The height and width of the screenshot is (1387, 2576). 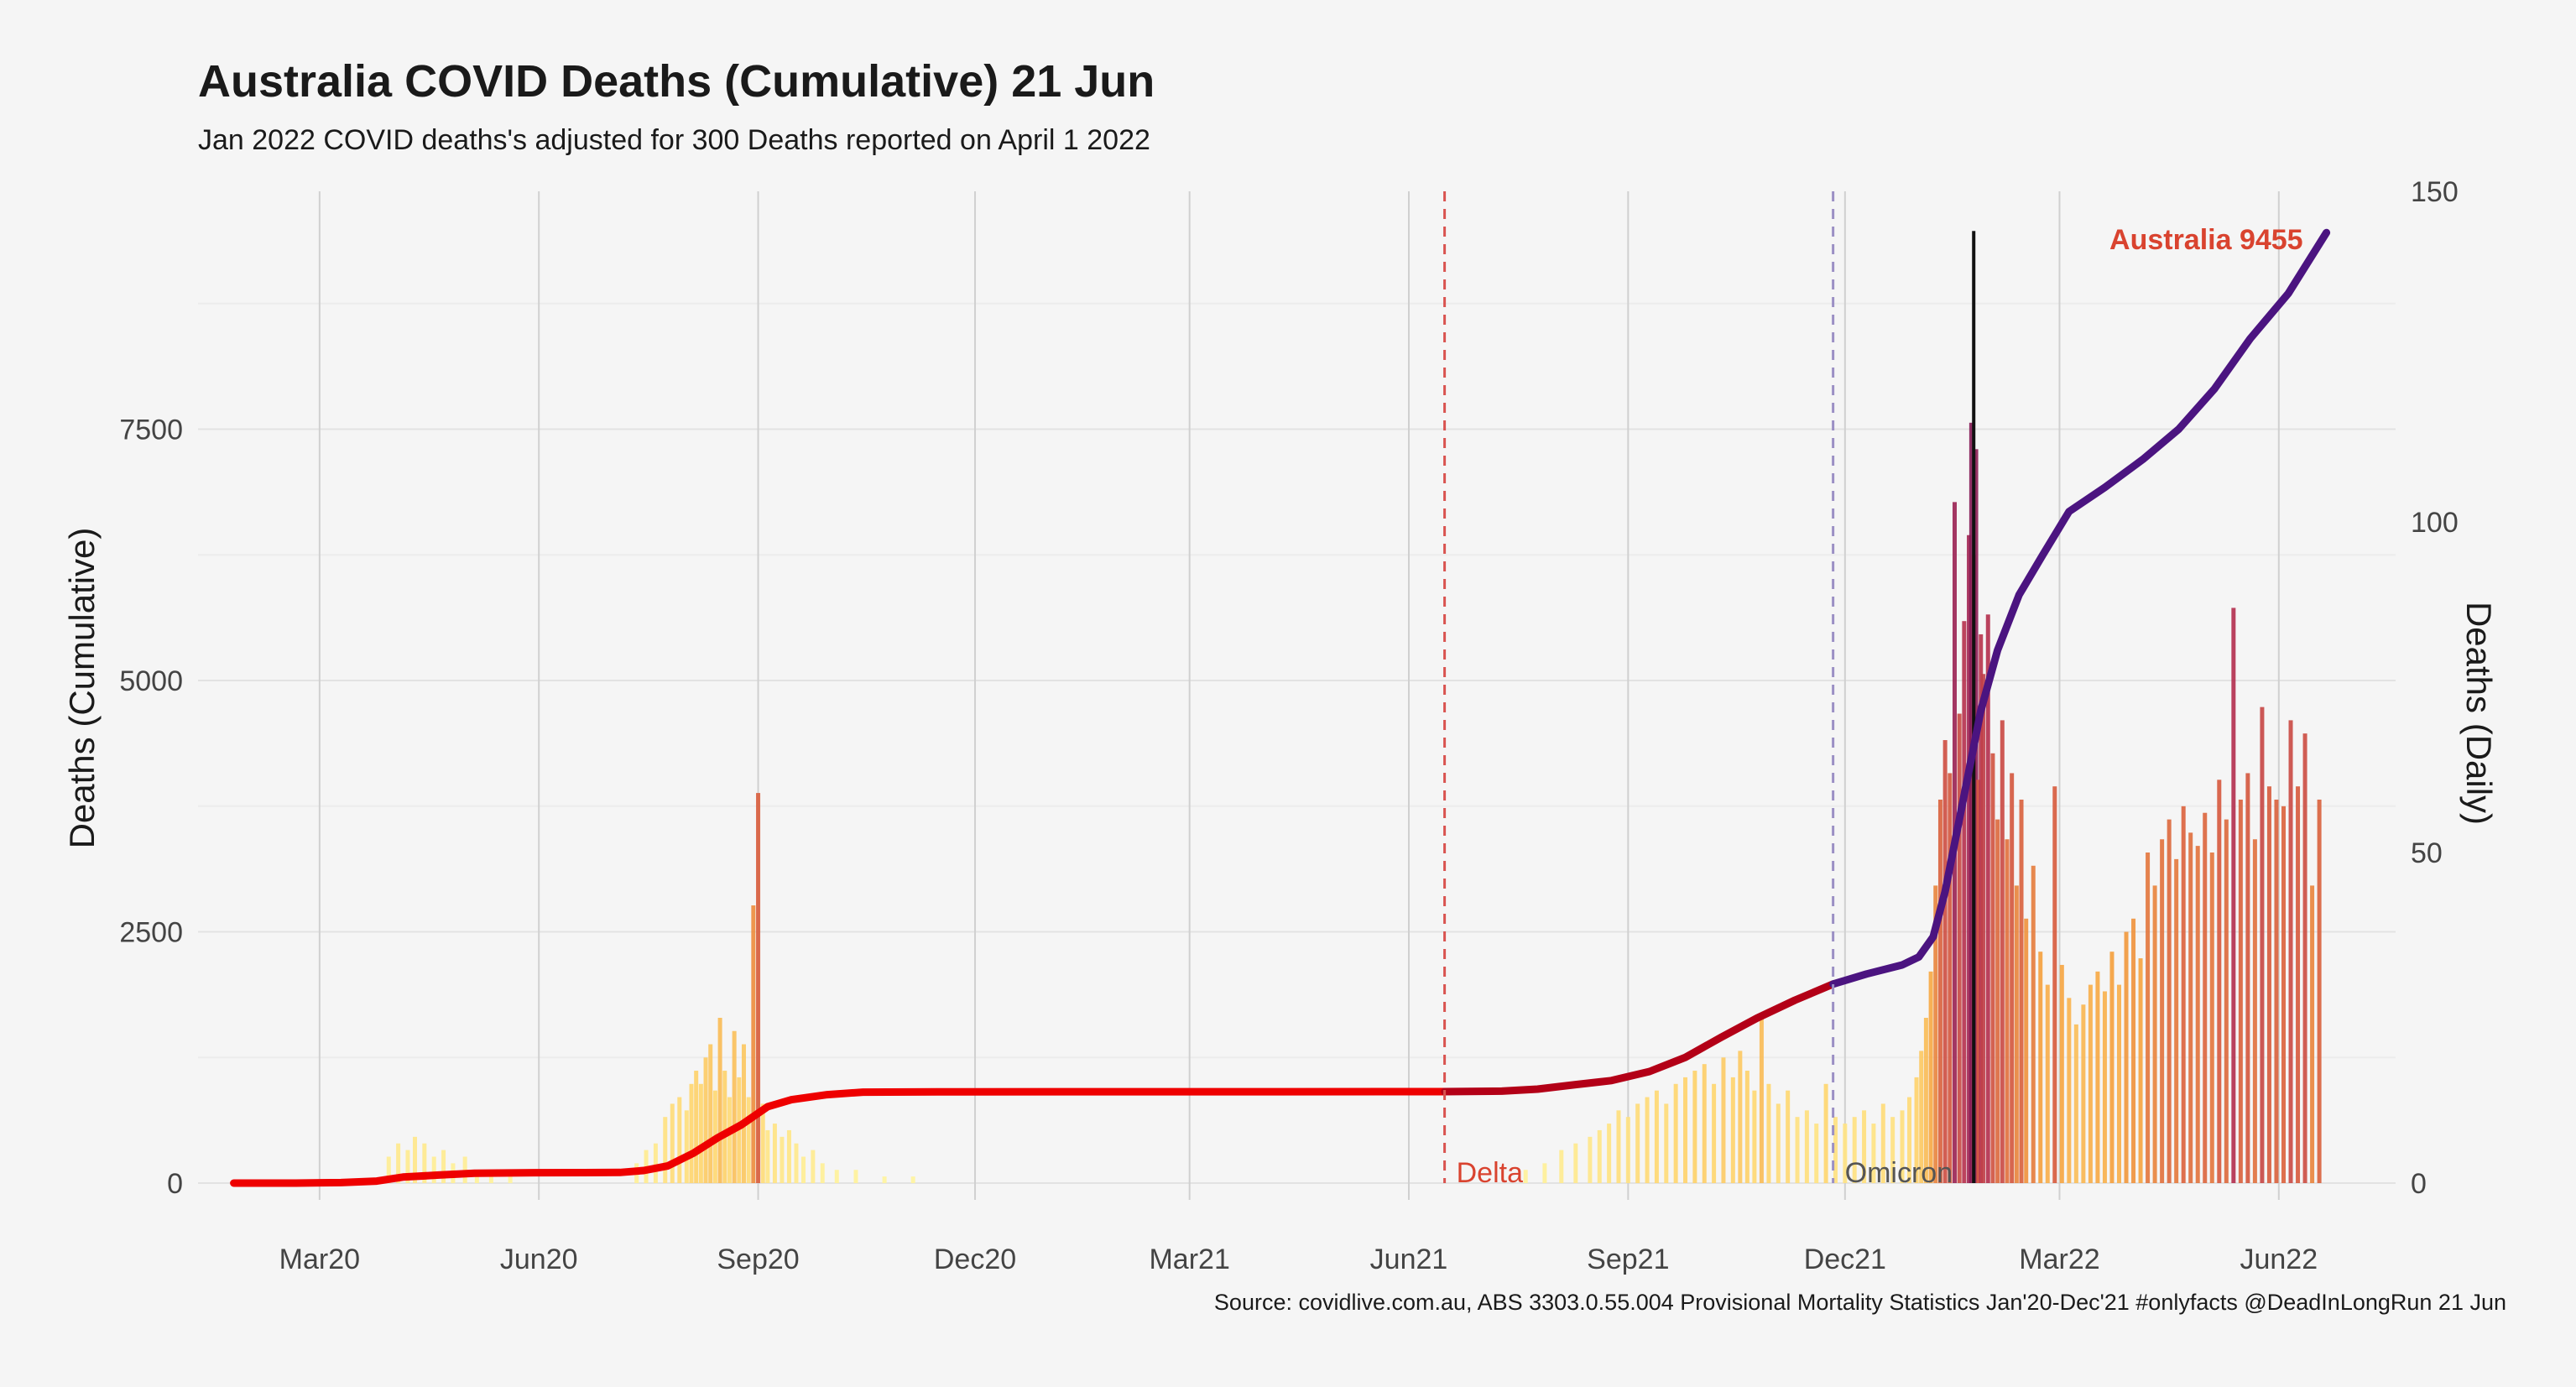 I want to click on x-tick-label: Dec21, so click(x=1845, y=1260).